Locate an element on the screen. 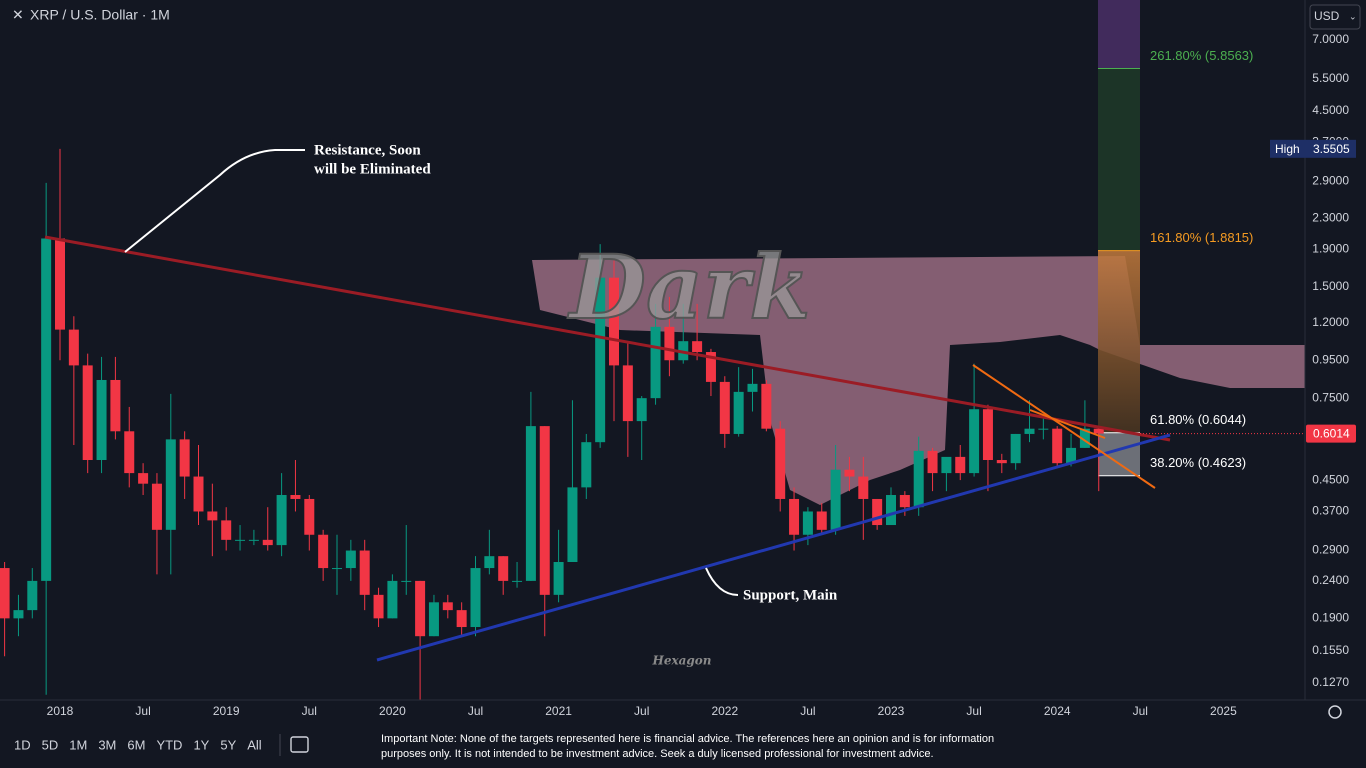 Image resolution: width=1366 pixels, height=768 pixels. x-tick-label: 2025 is located at coordinates (1223, 711).